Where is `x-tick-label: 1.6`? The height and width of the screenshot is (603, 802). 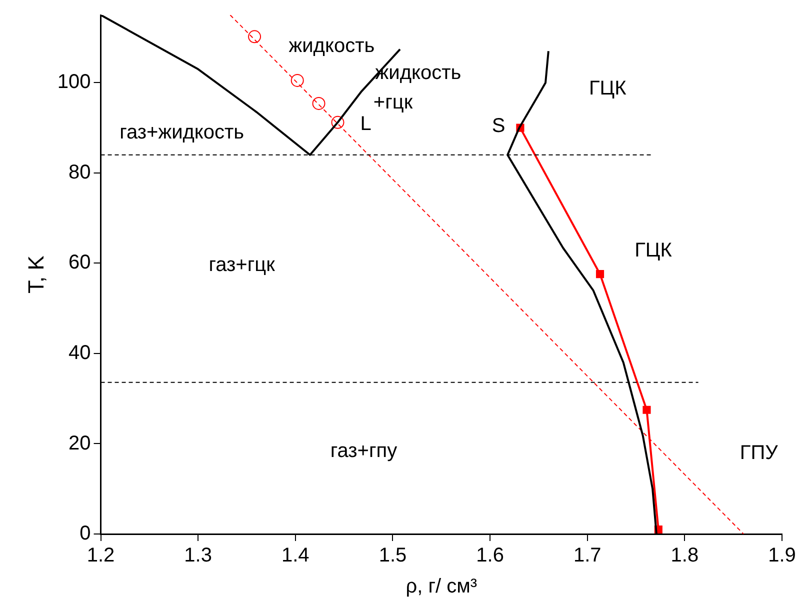
x-tick-label: 1.6 is located at coordinates (490, 555).